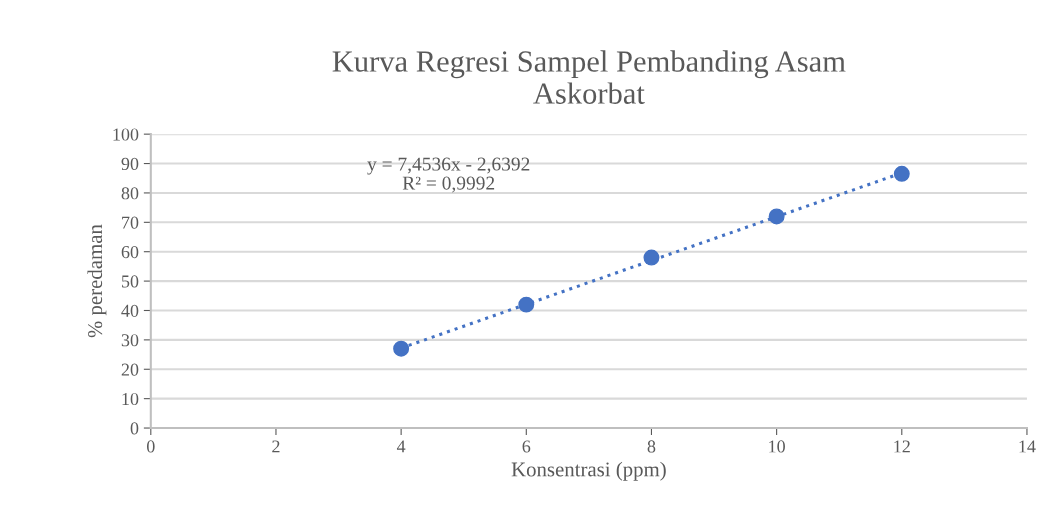  Describe the element at coordinates (134, 428) in the screenshot. I see `y-tick-label: 0` at that location.